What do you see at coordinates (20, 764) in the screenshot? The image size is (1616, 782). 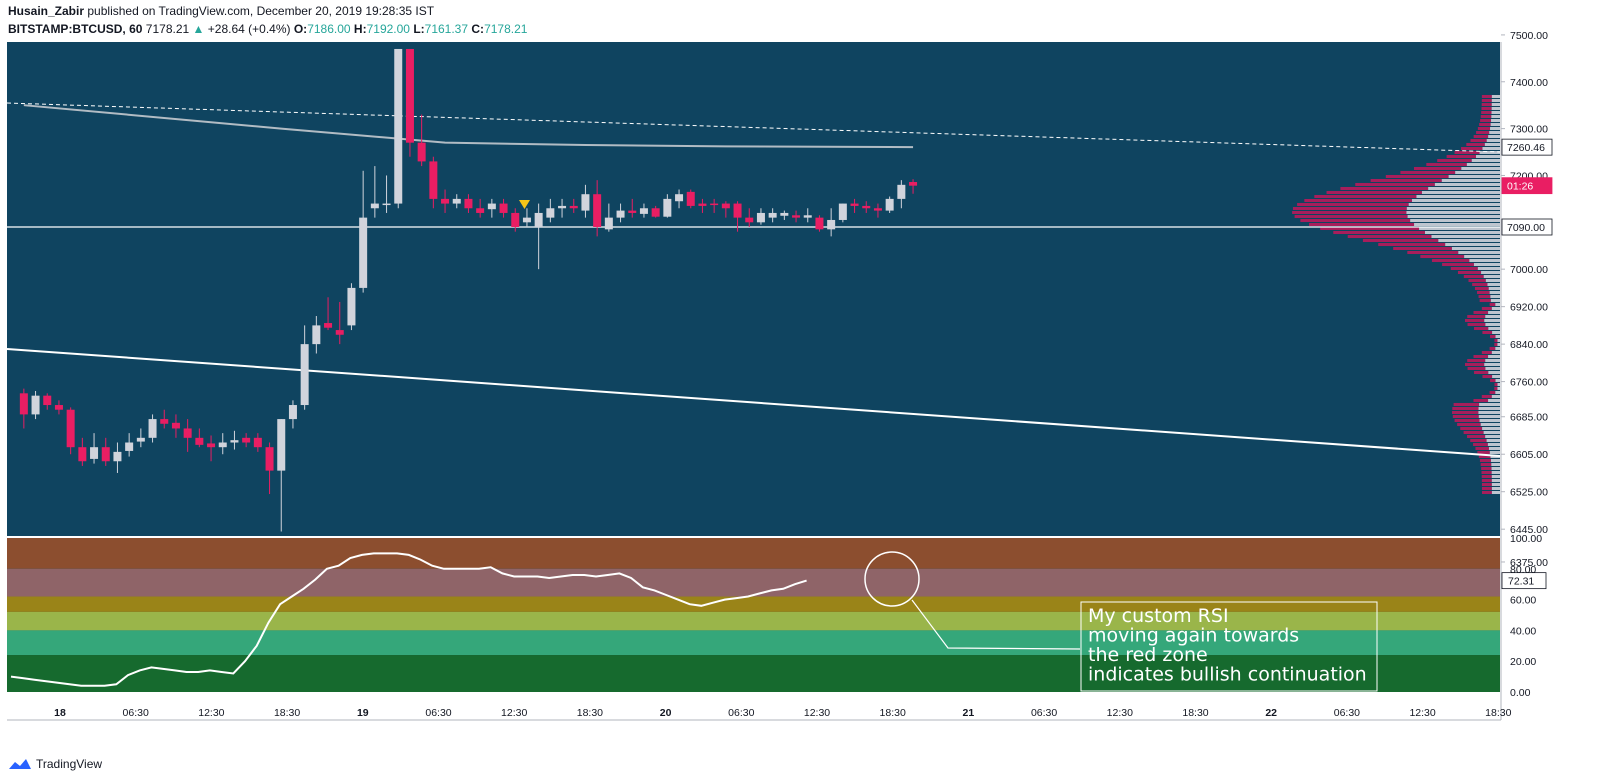 I see `tradingview-logo-icon` at bounding box center [20, 764].